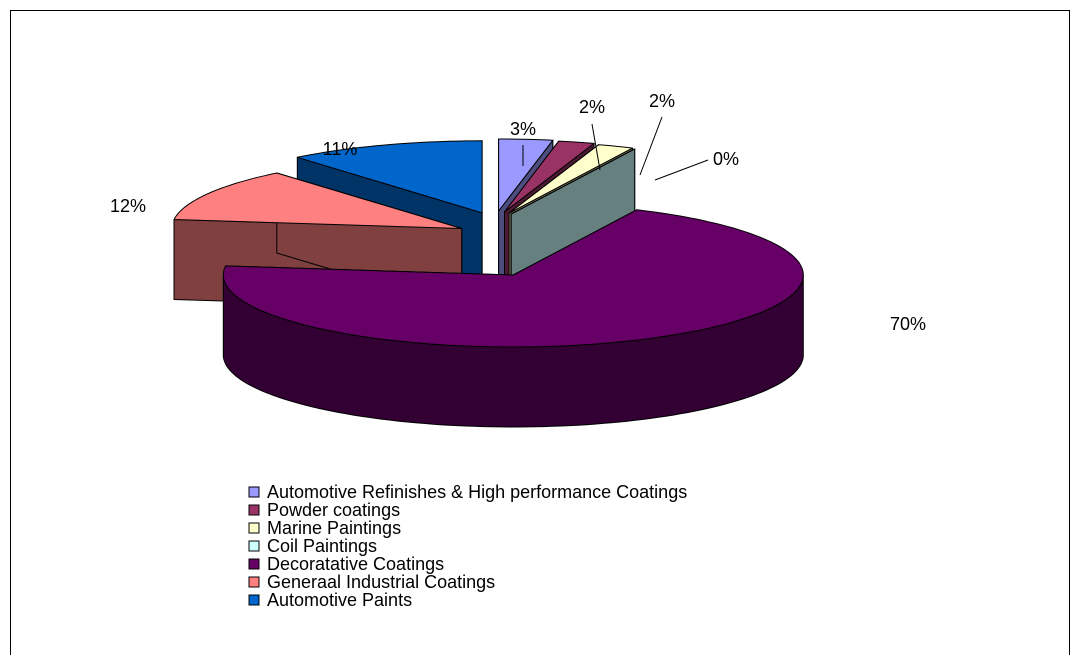 This screenshot has height=655, width=1081. Describe the element at coordinates (334, 528) in the screenshot. I see `legend-label: Marine Paintings` at that location.